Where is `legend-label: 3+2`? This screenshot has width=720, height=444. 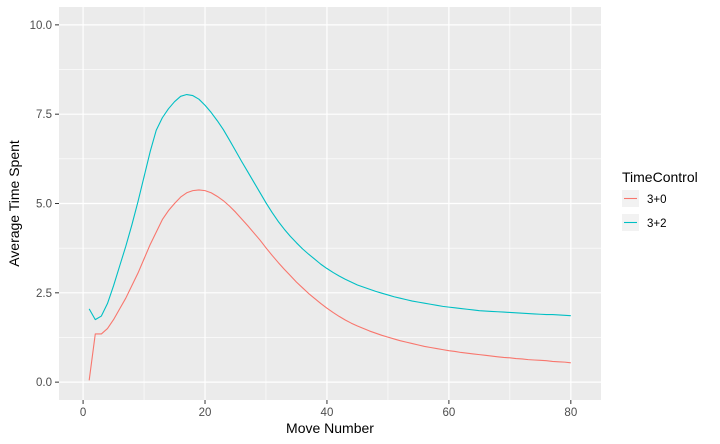
legend-label: 3+2 is located at coordinates (657, 224).